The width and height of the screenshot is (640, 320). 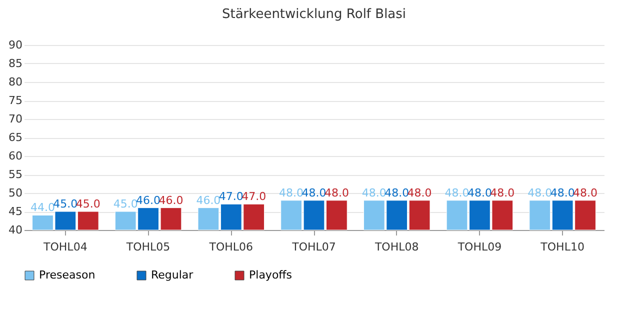 What do you see at coordinates (15, 193) in the screenshot?
I see `y-tick-label: 50` at bounding box center [15, 193].